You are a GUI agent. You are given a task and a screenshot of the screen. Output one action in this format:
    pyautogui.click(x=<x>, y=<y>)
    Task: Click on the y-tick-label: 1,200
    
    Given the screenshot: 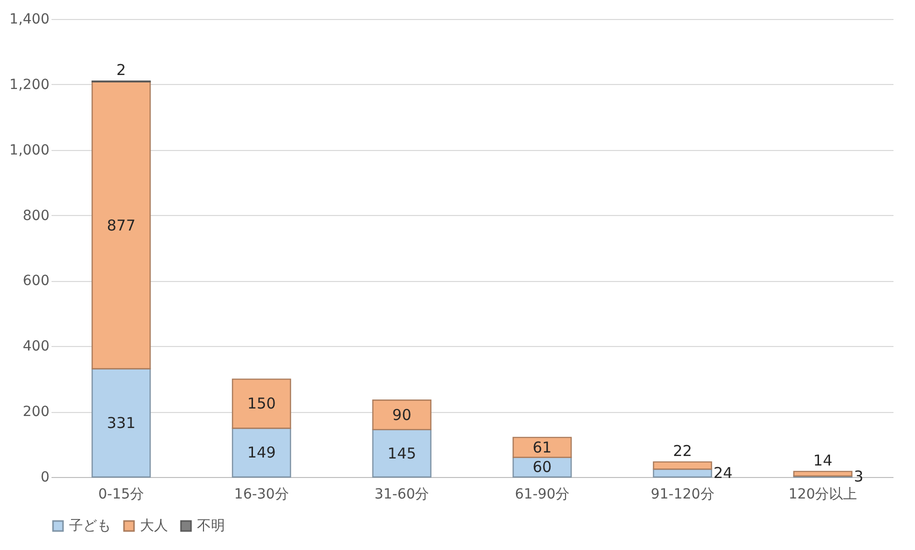 What is the action you would take?
    pyautogui.click(x=29, y=84)
    